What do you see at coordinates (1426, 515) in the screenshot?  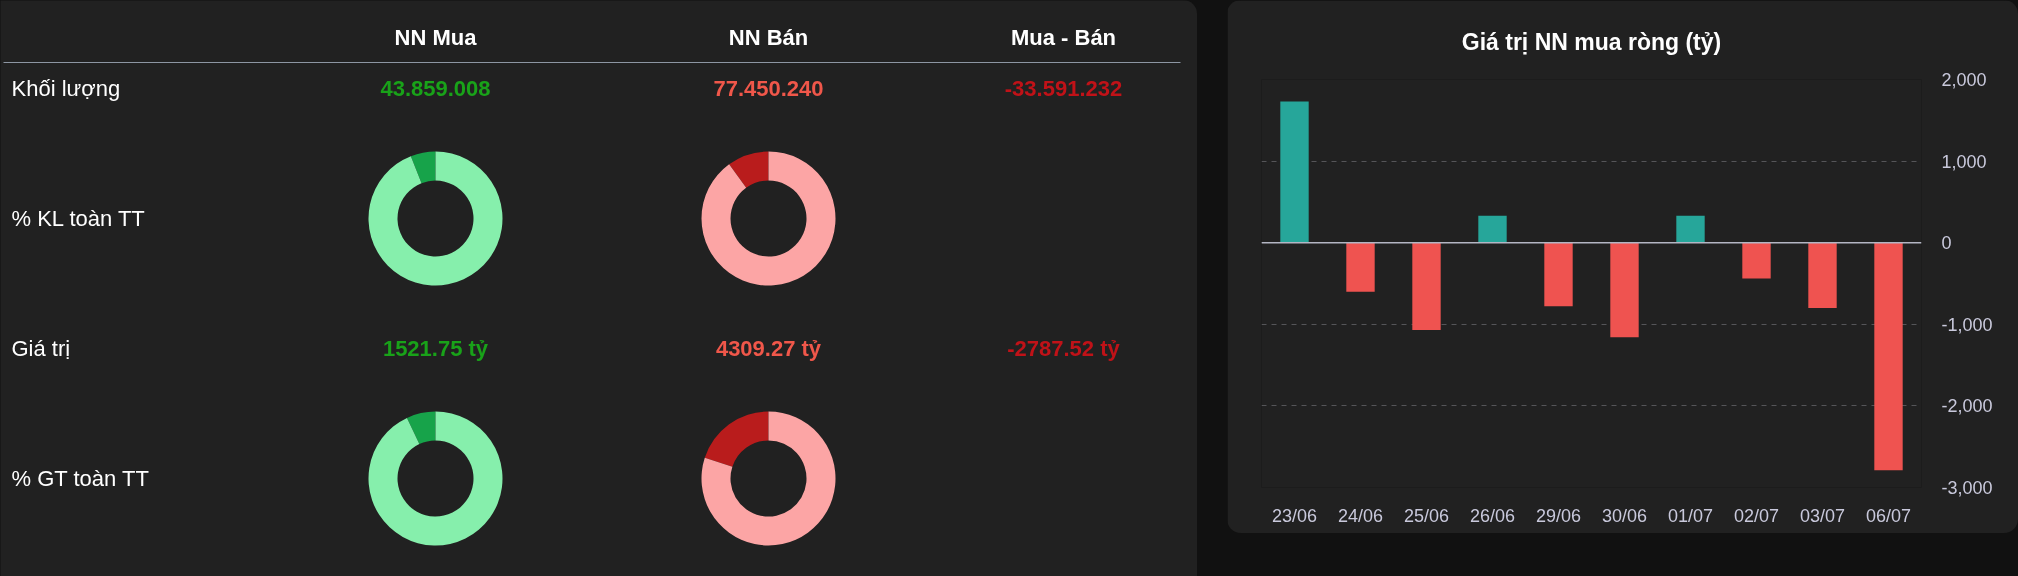 I see `x-tick-label: 25/06` at bounding box center [1426, 515].